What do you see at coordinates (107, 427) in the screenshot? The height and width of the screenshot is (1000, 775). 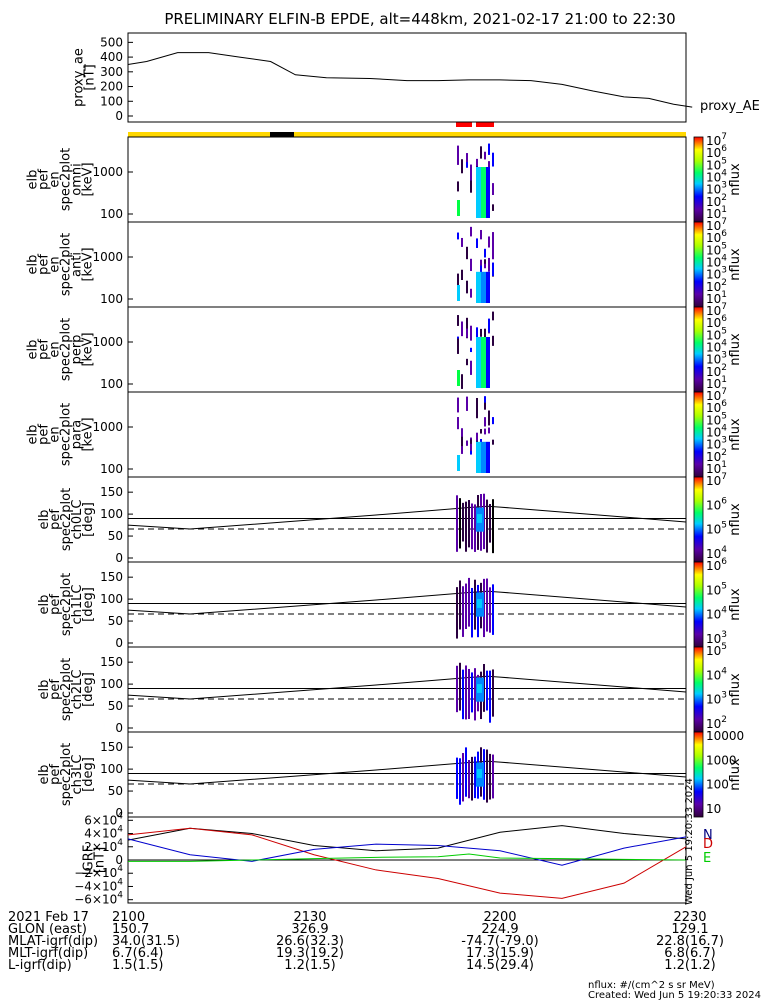 I see `y-tick-label: 1000` at bounding box center [107, 427].